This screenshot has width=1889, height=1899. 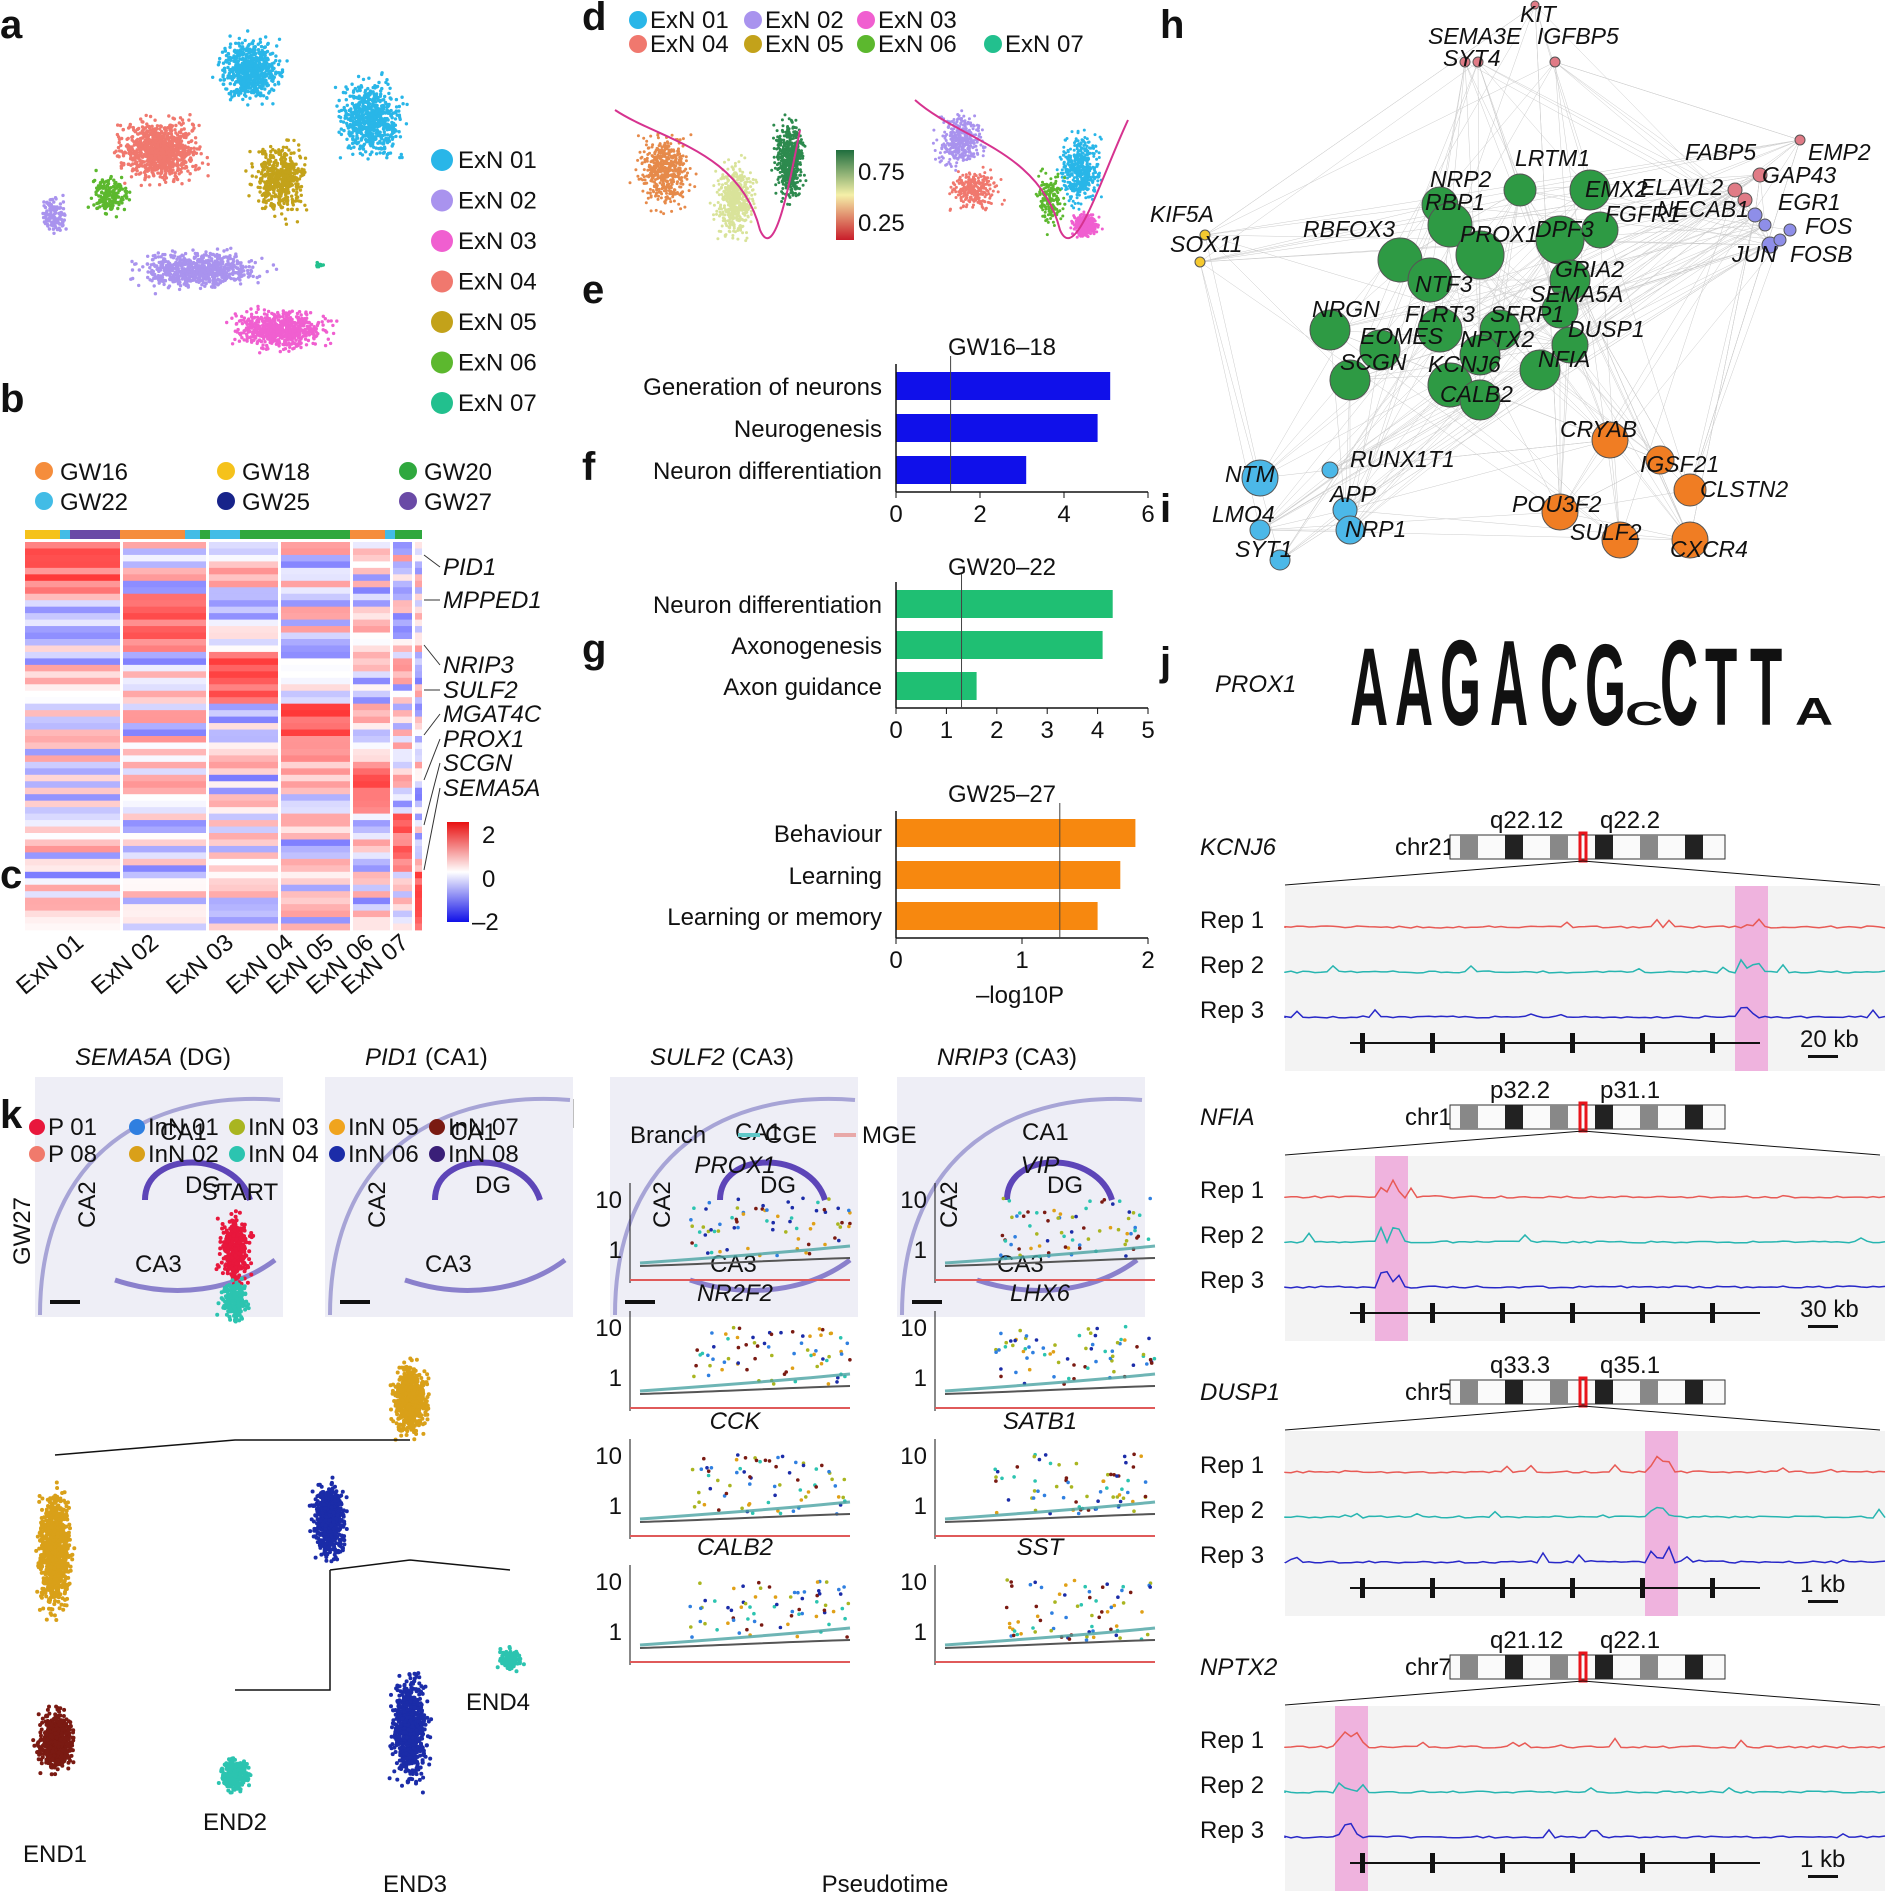 I want to click on legend-label-exn06: ExN 06, so click(x=497, y=363).